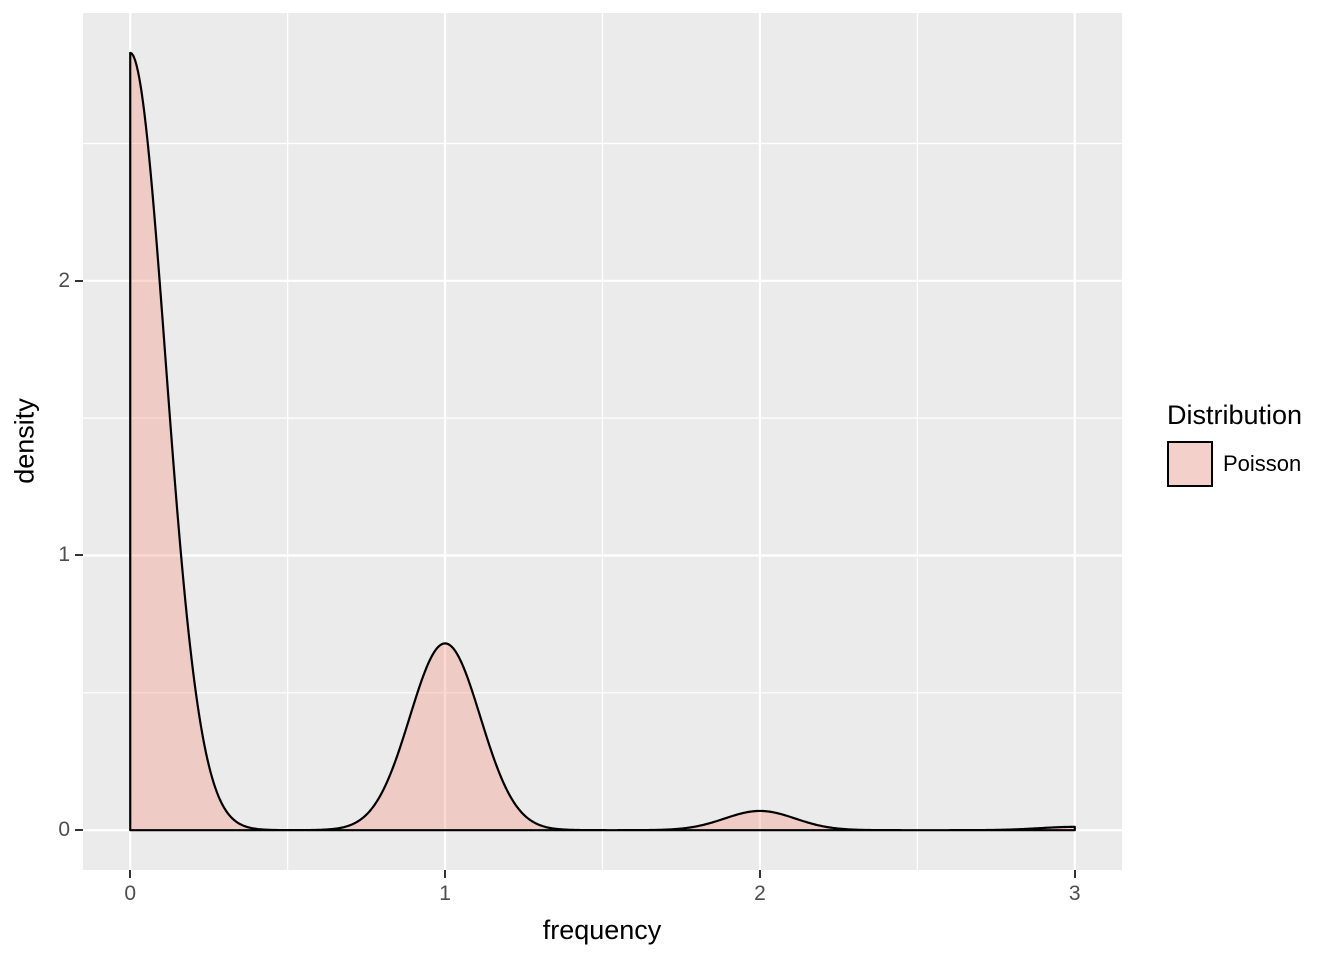 This screenshot has height=960, width=1344. Describe the element at coordinates (1074, 893) in the screenshot. I see `x-tick-label: 3` at that location.